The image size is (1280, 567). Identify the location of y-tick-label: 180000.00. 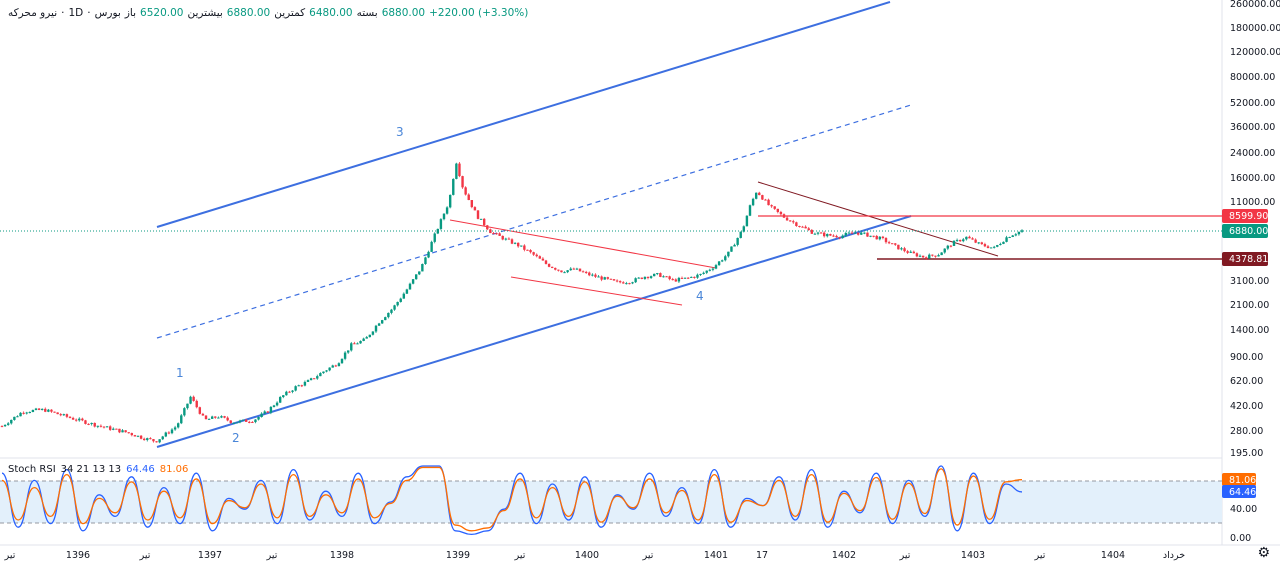
(1255, 28).